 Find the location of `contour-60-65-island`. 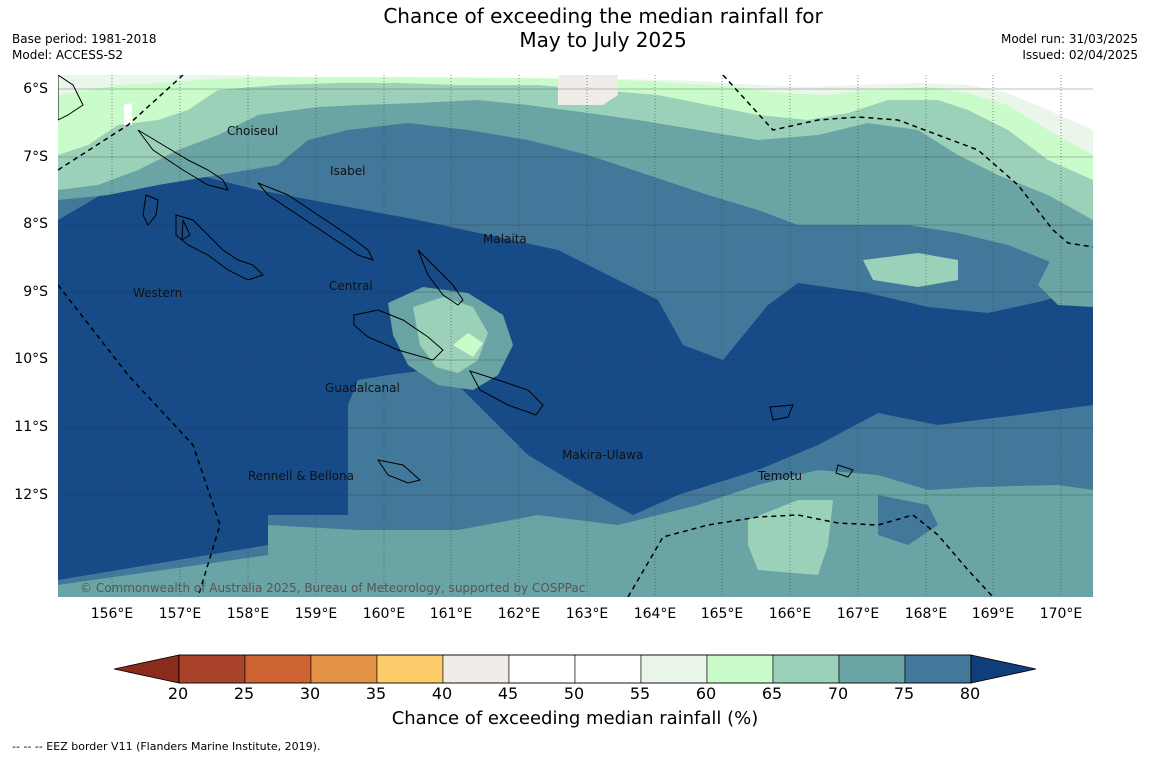

contour-60-65-island is located at coordinates (468, 345).